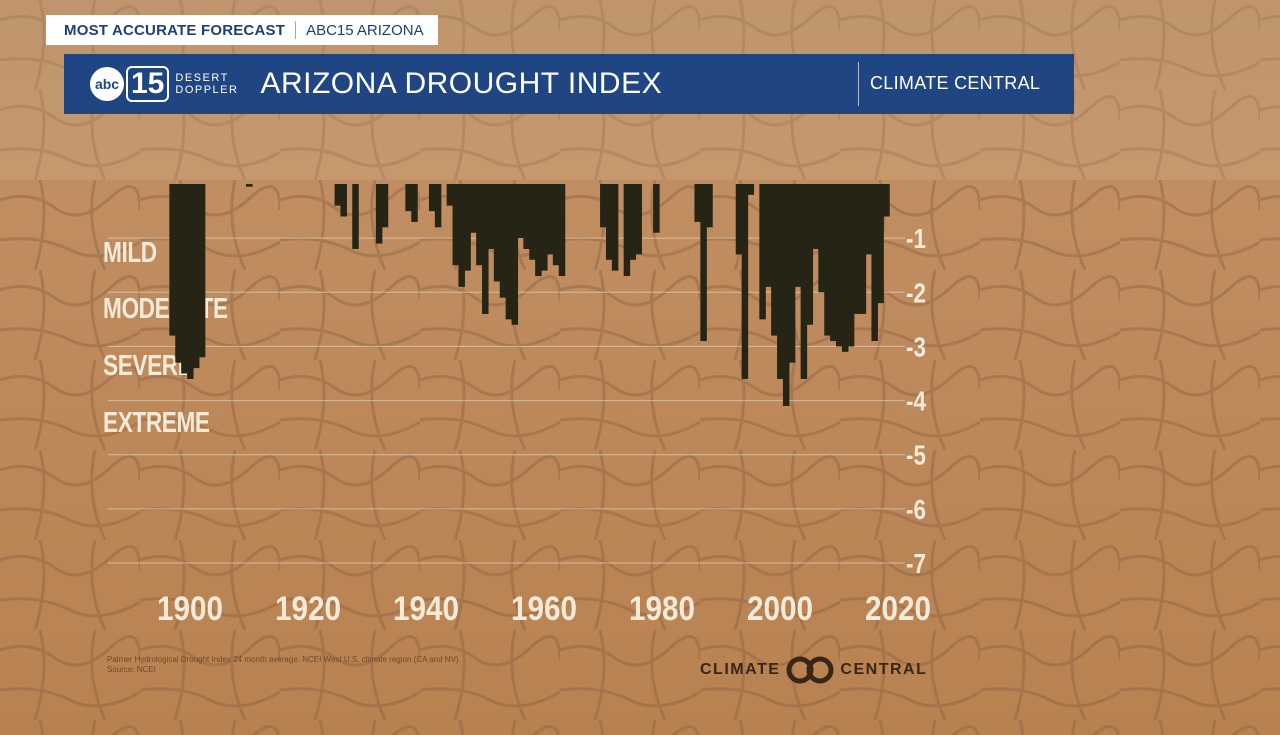 This screenshot has height=735, width=1280. What do you see at coordinates (740, 669) in the screenshot?
I see `logo-word-climate: CLIMATE` at bounding box center [740, 669].